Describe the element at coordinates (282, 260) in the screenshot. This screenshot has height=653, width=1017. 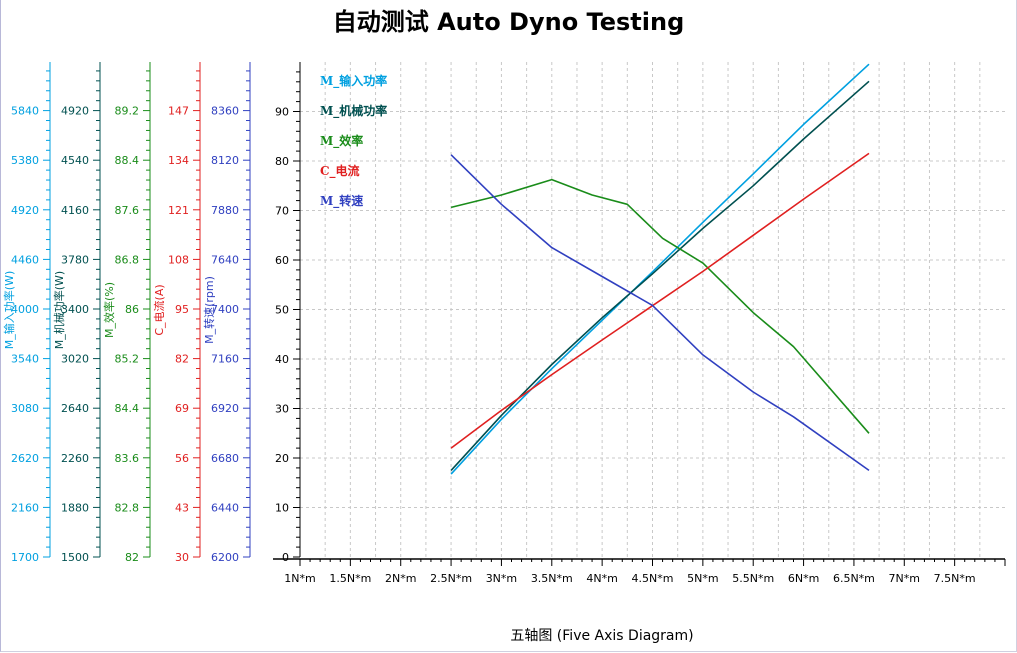
I see `main-y-tick-label: 60` at that location.